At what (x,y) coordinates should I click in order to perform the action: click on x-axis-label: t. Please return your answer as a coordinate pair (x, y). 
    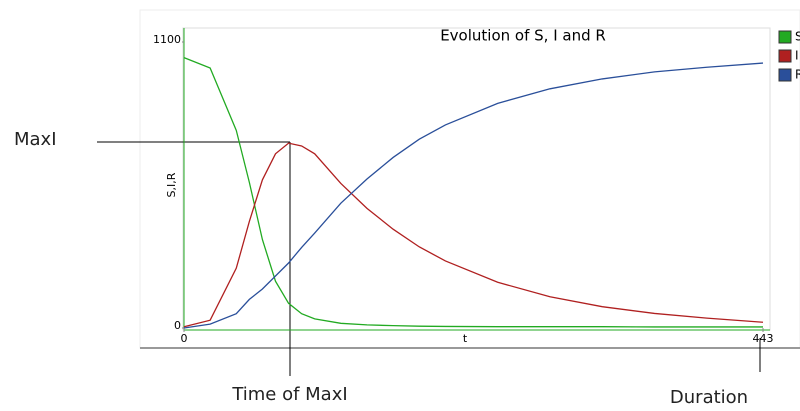
    Looking at the image, I should click on (465, 338).